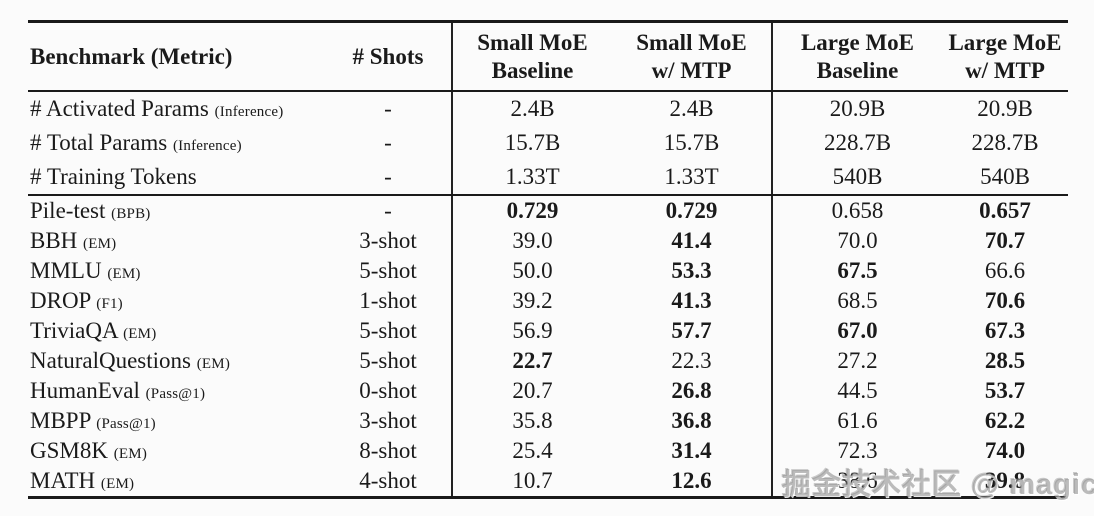 This screenshot has width=1094, height=516. Describe the element at coordinates (388, 300) in the screenshot. I see `shots-cell: 1-shot` at that location.